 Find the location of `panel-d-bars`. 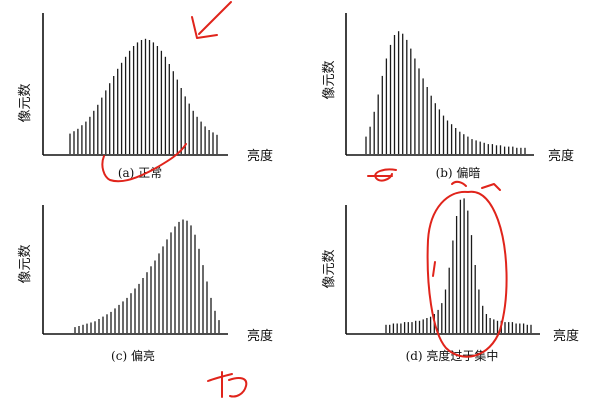

panel-d-bars is located at coordinates (458, 265).